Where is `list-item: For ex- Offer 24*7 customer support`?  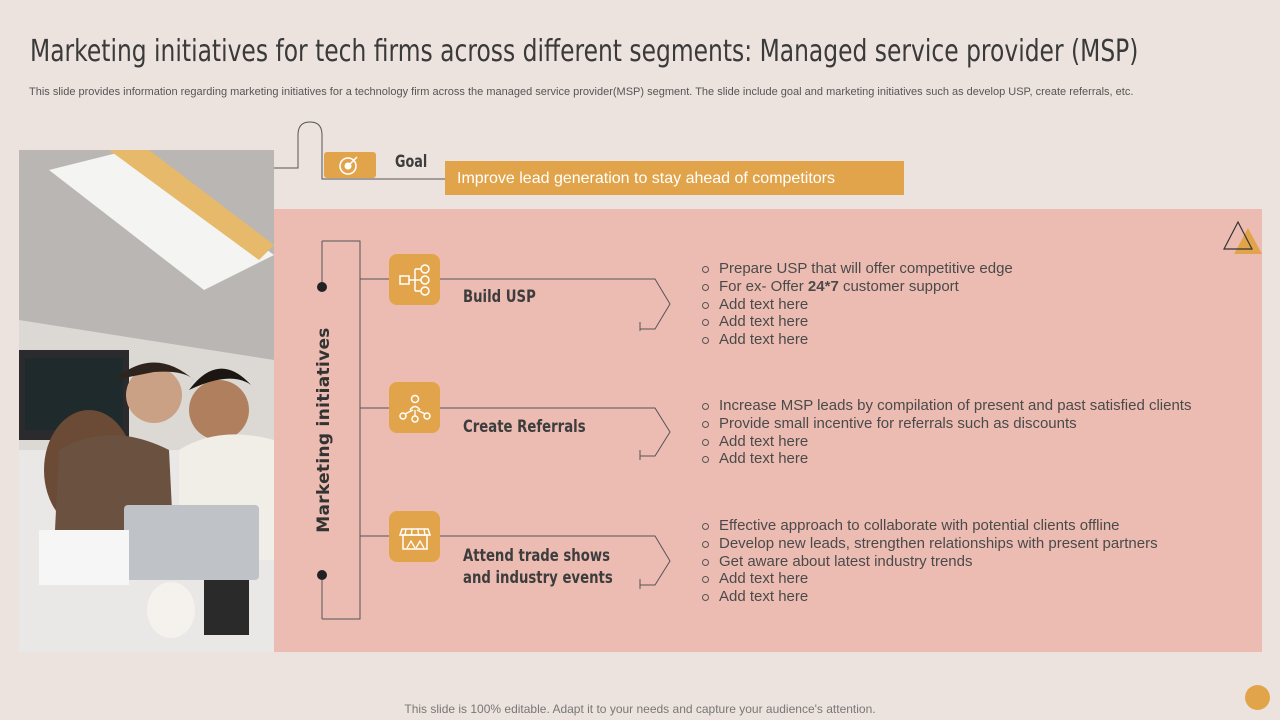 list-item: For ex- Offer 24*7 customer support is located at coordinates (856, 287).